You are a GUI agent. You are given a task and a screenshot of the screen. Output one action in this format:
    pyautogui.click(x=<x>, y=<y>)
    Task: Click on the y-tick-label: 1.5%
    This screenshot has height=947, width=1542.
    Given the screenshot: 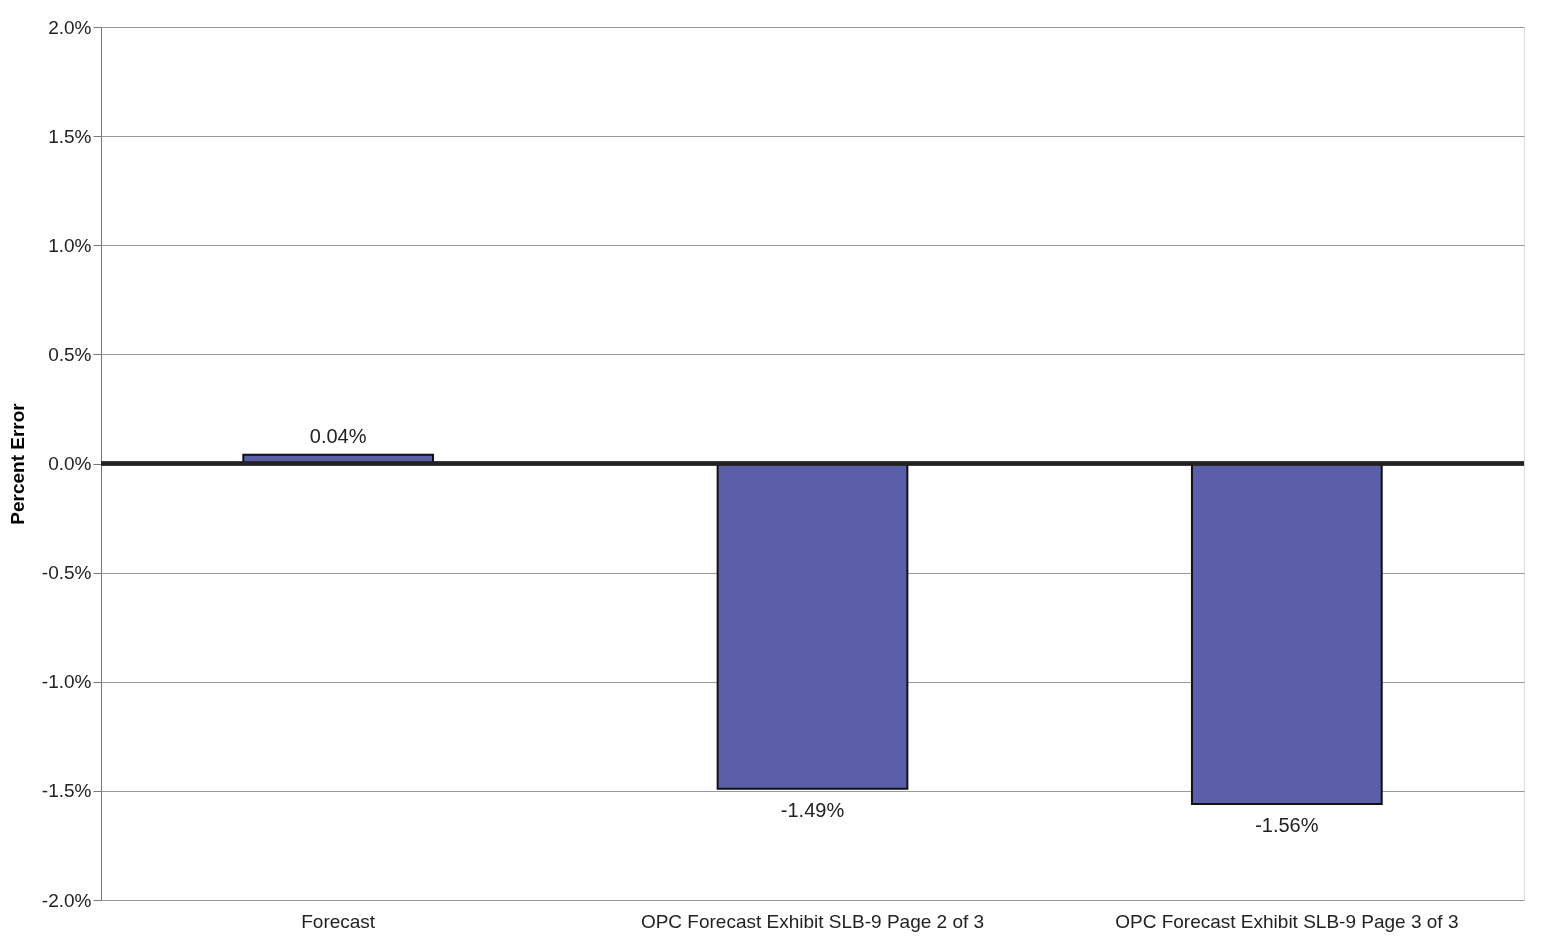 What is the action you would take?
    pyautogui.click(x=70, y=136)
    